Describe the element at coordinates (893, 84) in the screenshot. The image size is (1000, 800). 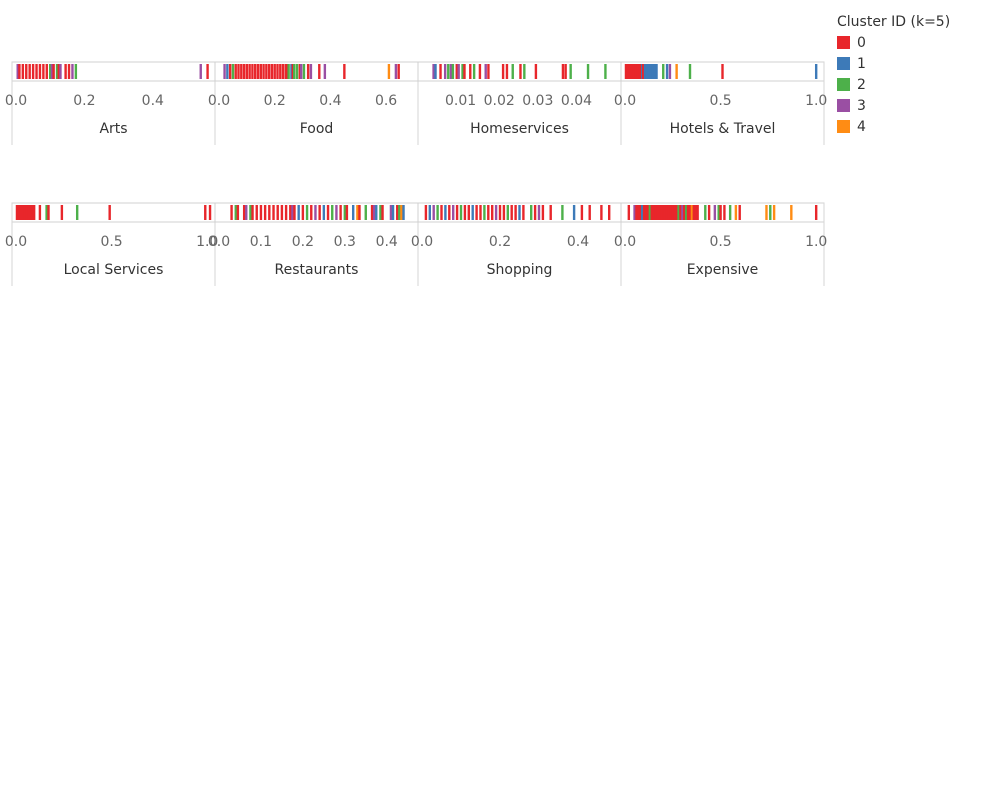
I see `legend-item-2: 2` at that location.